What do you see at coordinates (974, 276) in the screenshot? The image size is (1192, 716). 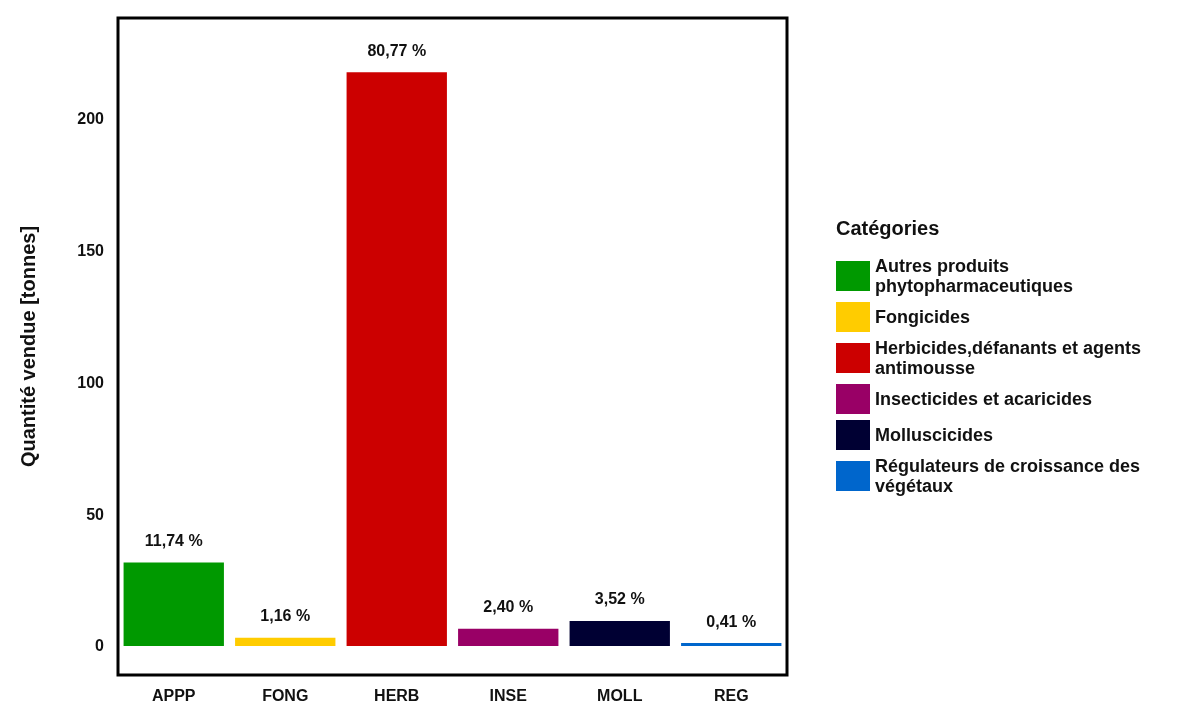 I see `legend-label: Autres produits phytopharmaceutiques` at bounding box center [974, 276].